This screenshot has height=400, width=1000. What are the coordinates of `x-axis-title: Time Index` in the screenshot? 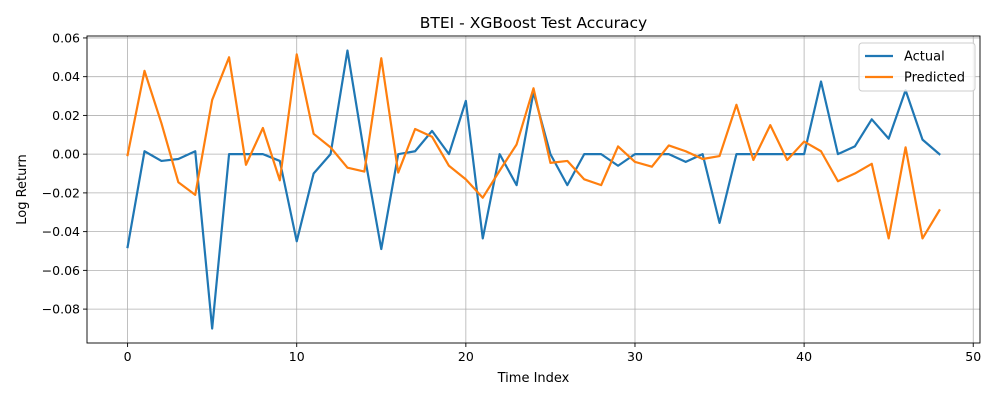 It's located at (533, 378).